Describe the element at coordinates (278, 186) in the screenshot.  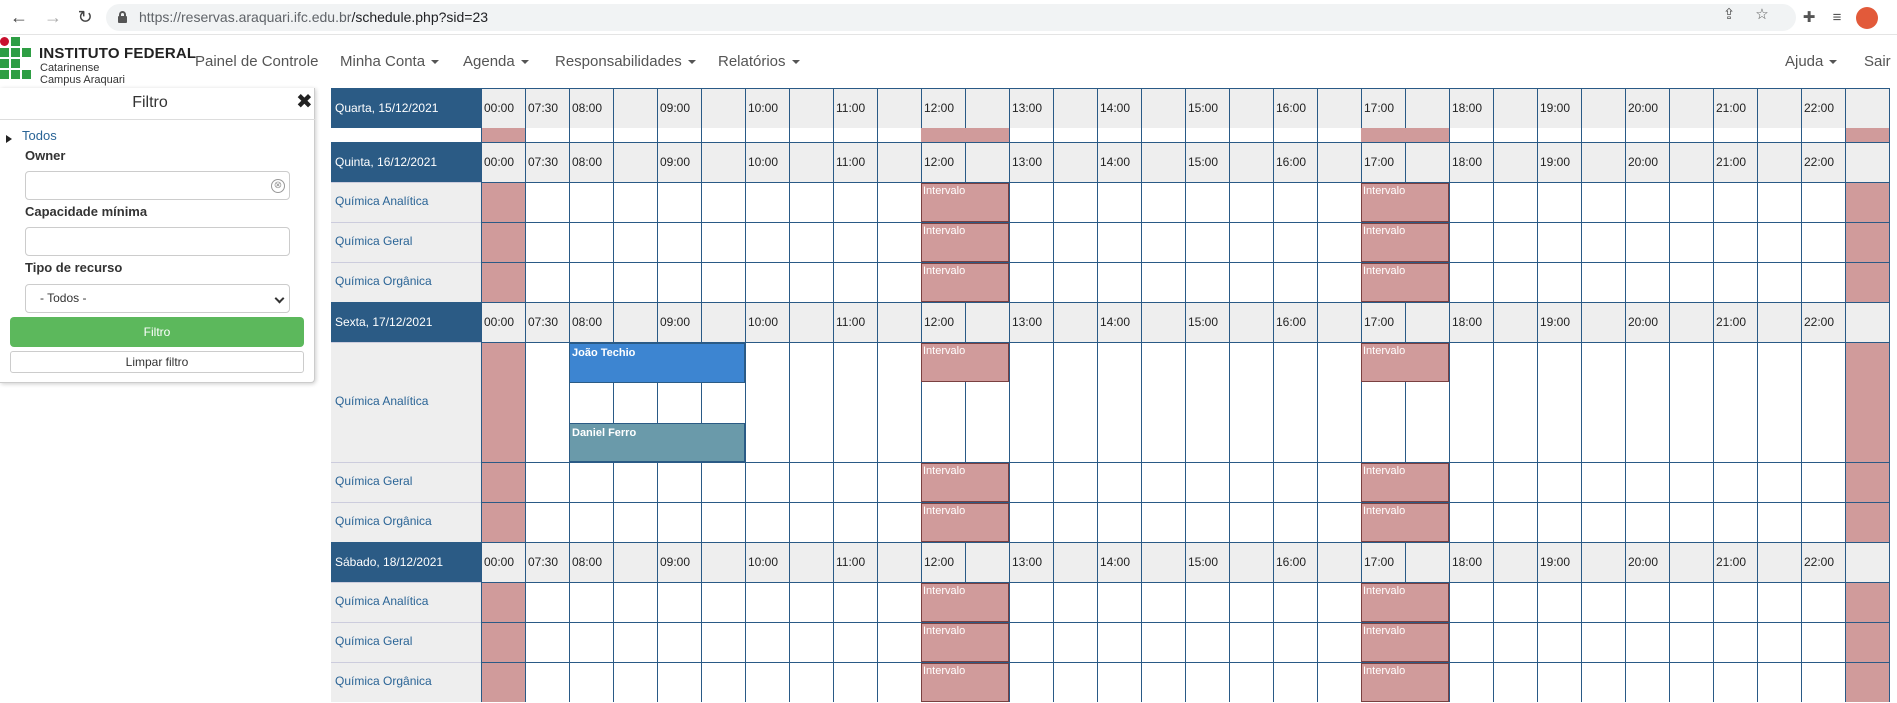
I see `clear-icon: ⊗` at that location.